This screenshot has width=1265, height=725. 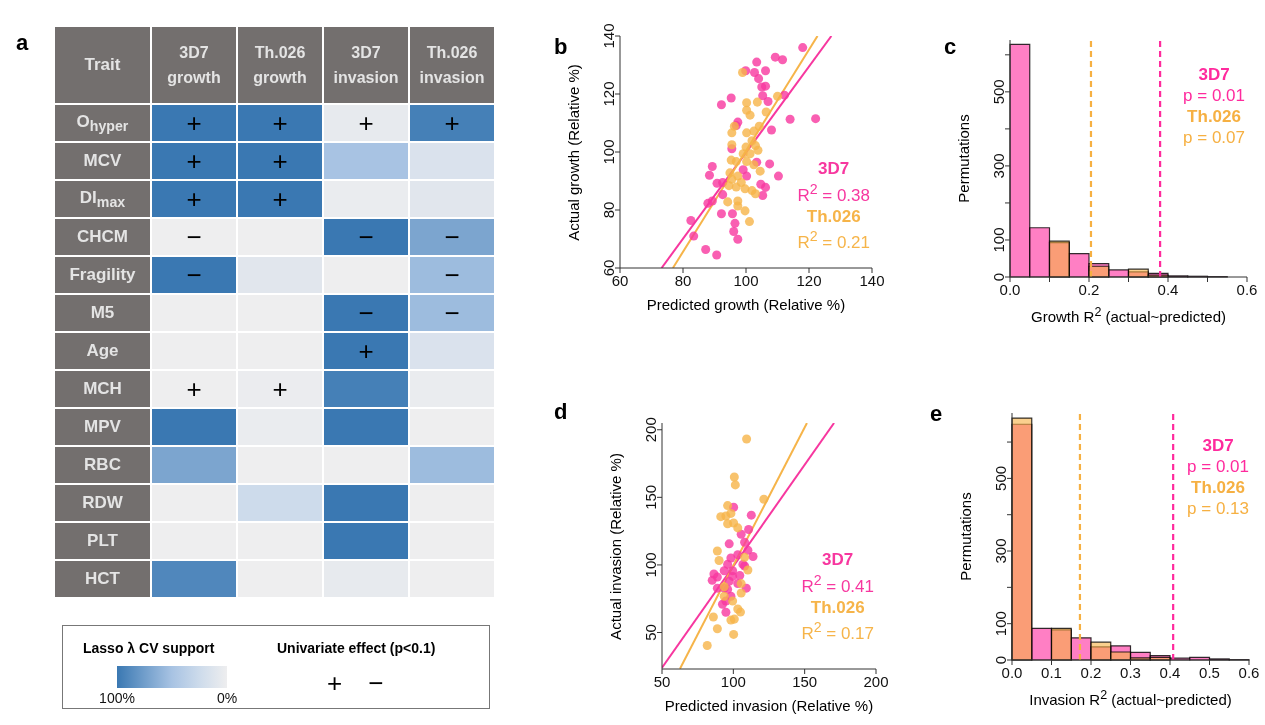 I want to click on y-tick-label: 500, so click(x=999, y=92).